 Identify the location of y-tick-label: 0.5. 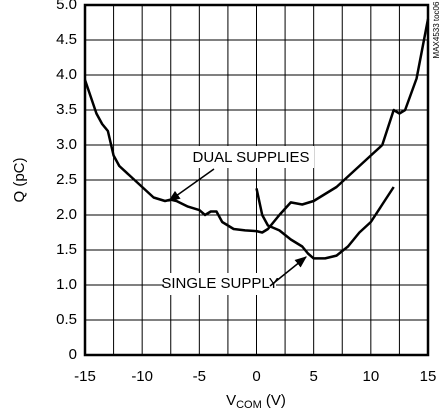
(66, 319).